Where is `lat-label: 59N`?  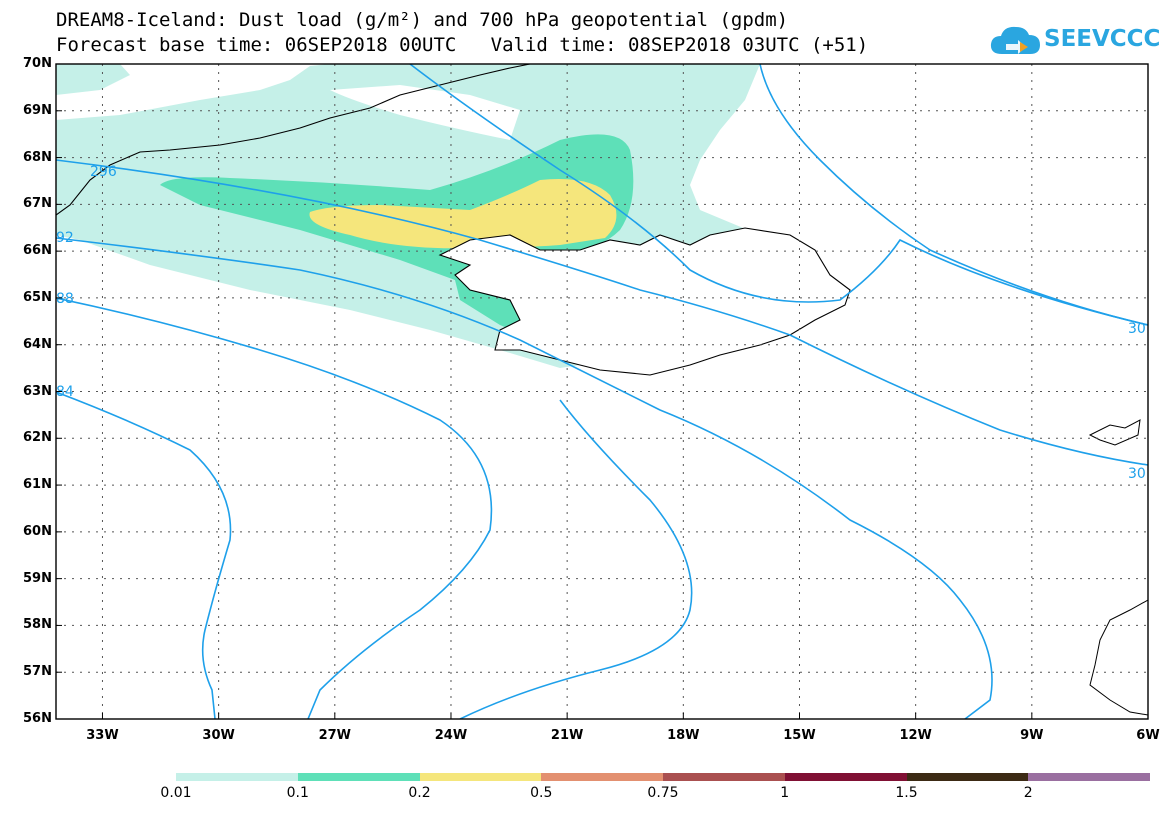
lat-label: 59N is located at coordinates (37, 578).